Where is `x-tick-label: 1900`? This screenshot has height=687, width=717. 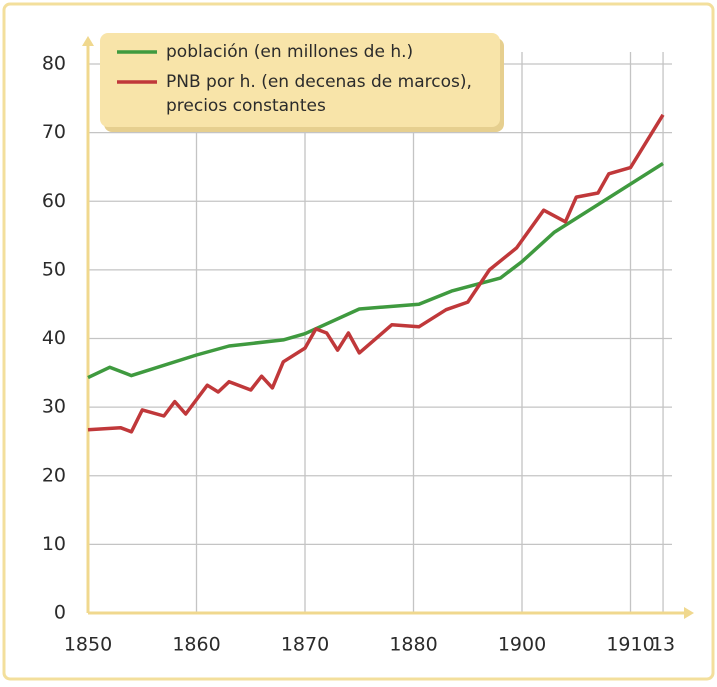
x-tick-label: 1900 is located at coordinates (522, 645).